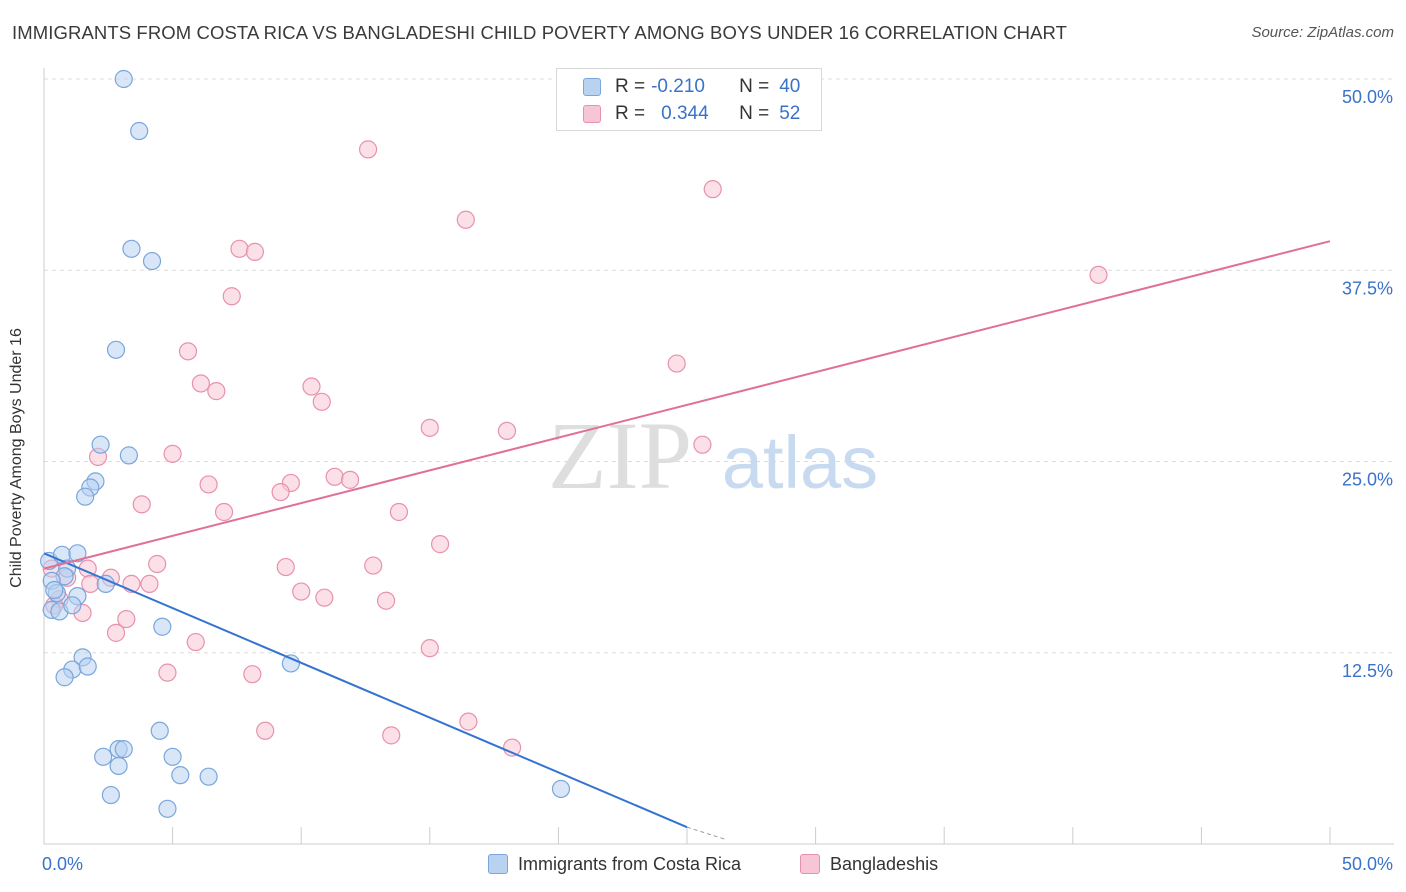 Image resolution: width=1406 pixels, height=892 pixels. I want to click on y-tick-label: 37.5%, so click(1367, 288).